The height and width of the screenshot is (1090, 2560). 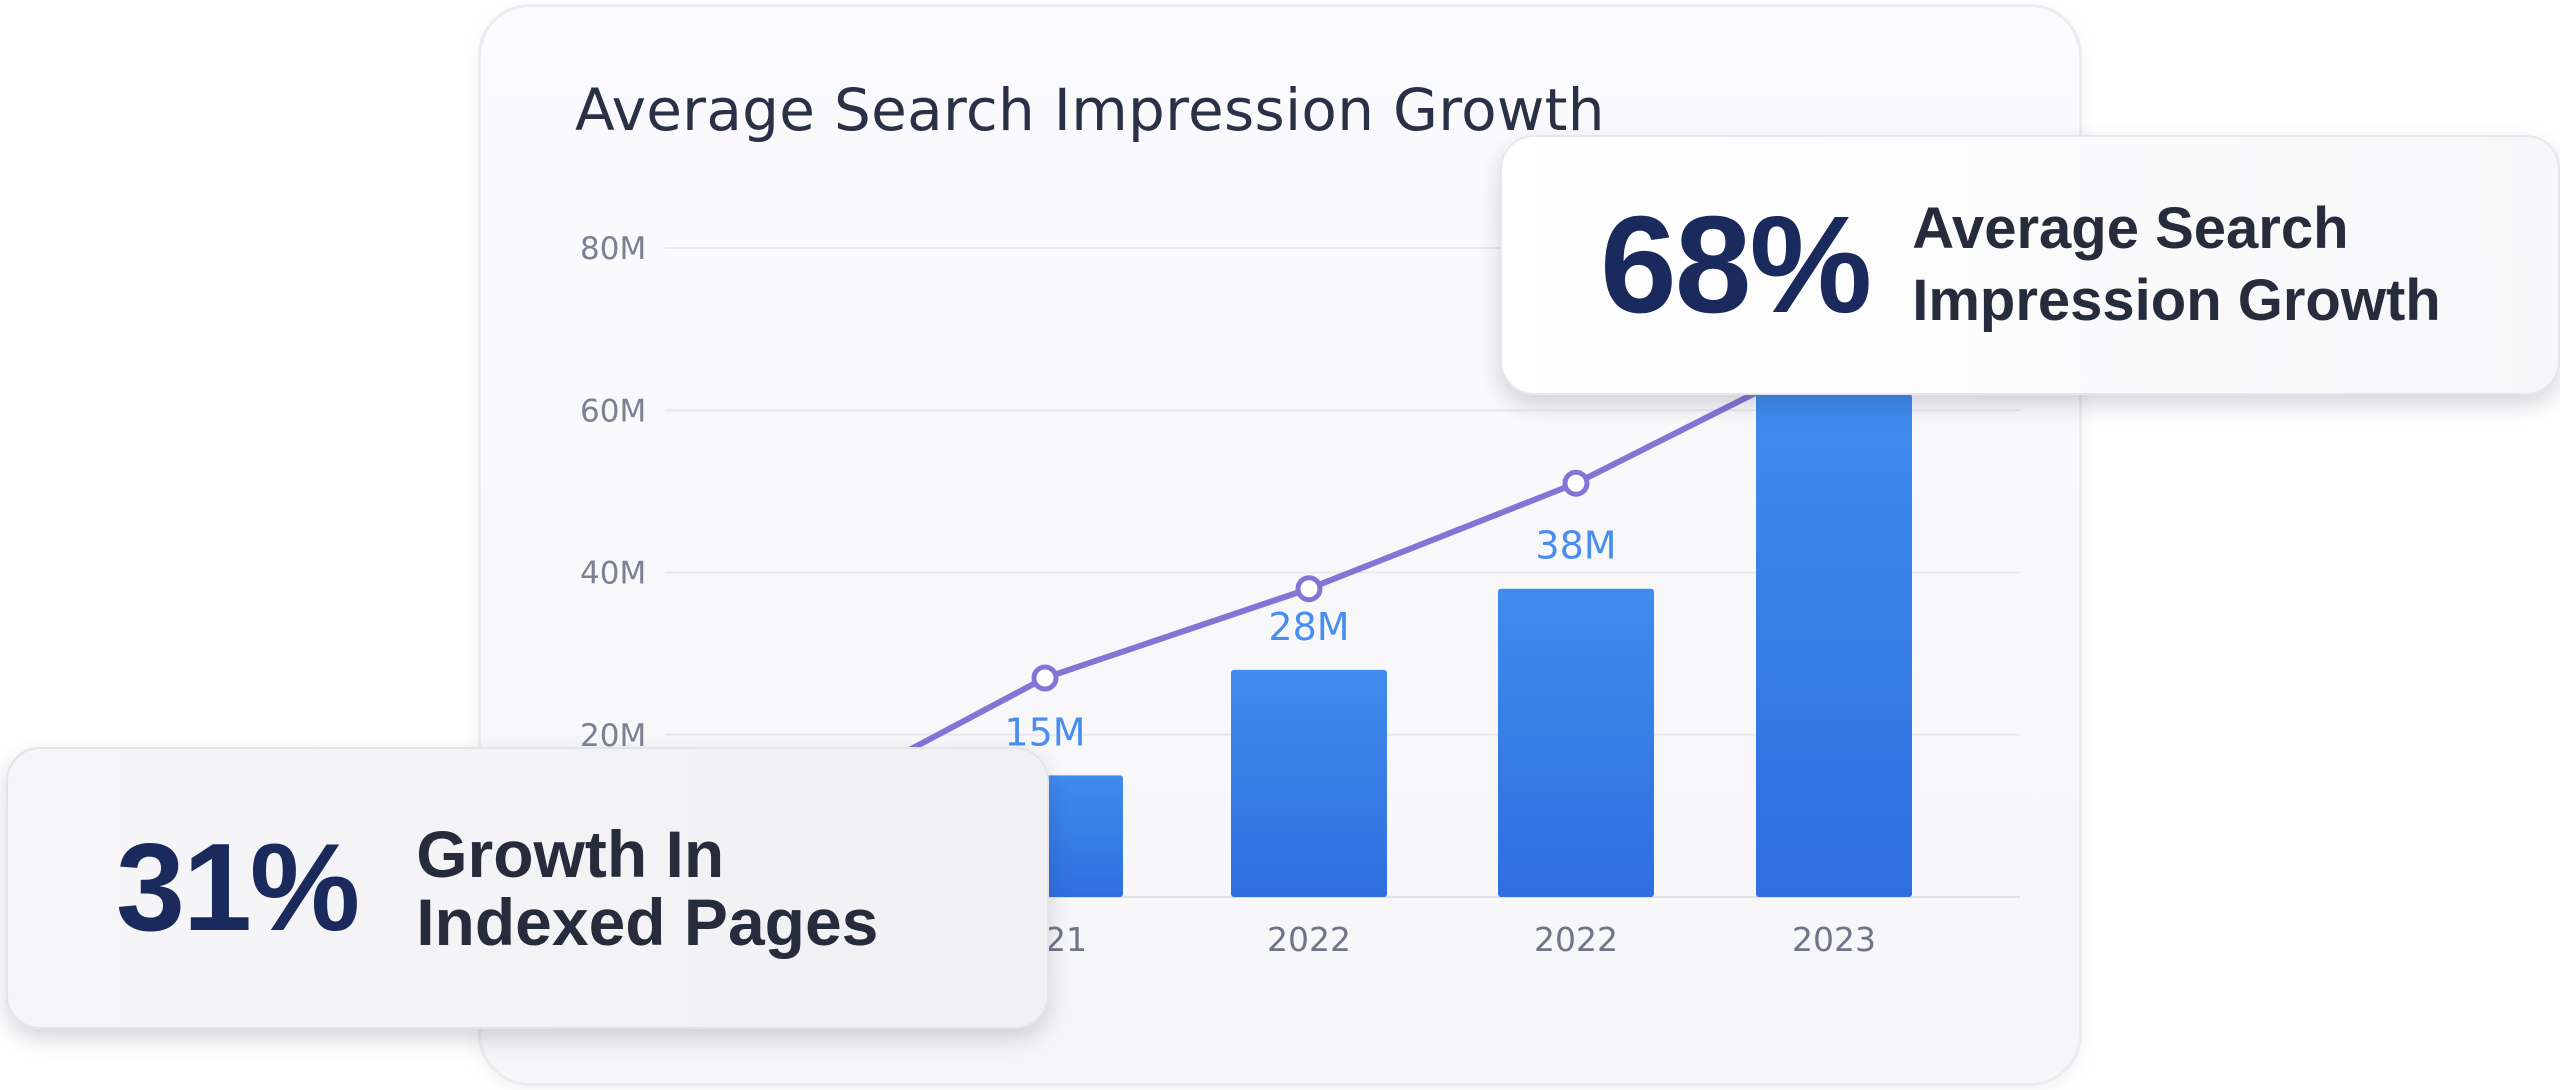 I want to click on impression-growth-label: Average Search Impression Growth, so click(x=2176, y=265).